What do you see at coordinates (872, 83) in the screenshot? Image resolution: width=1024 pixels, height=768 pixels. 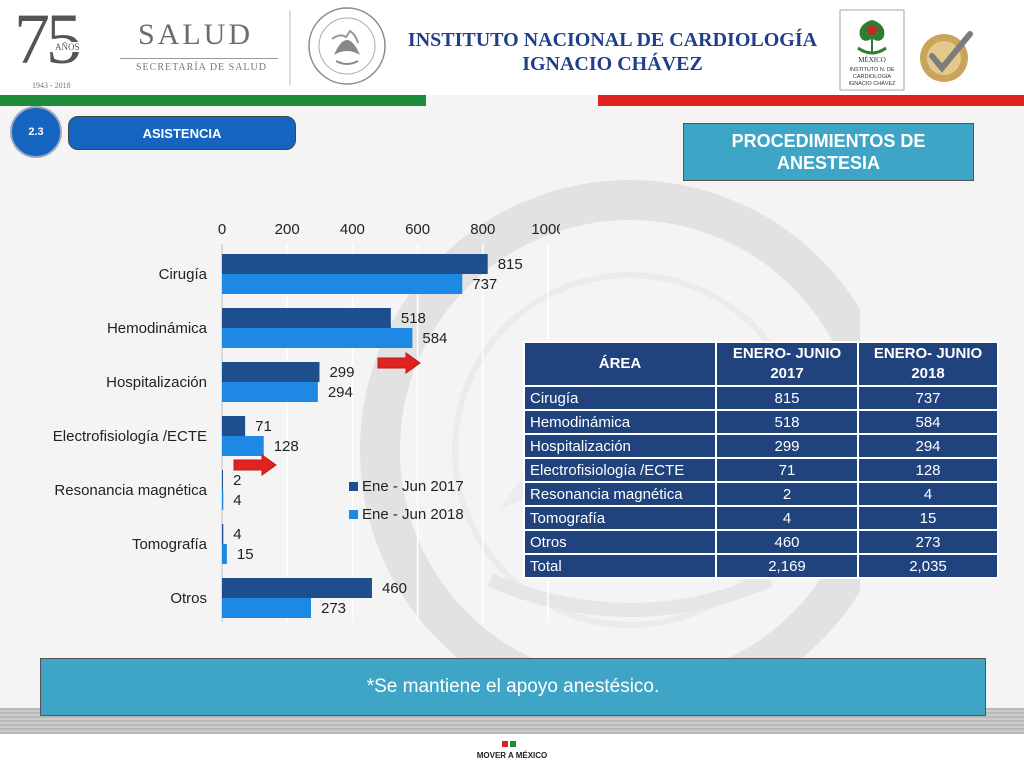 I see `card-logo-line3: IGNACIO CHÁVEZ` at bounding box center [872, 83].